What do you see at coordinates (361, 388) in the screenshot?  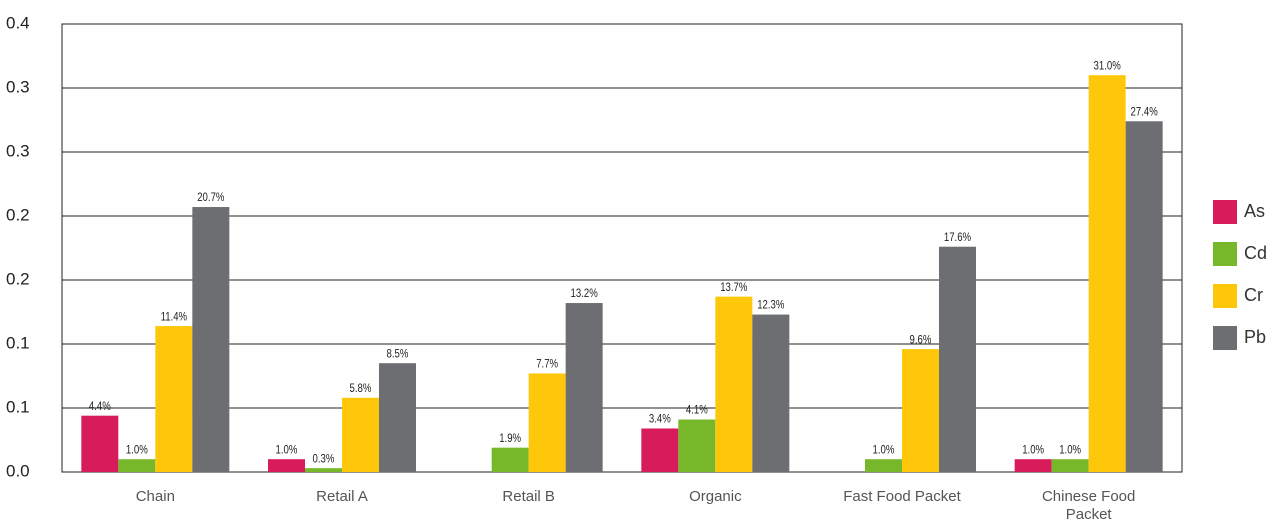 I see `data-label: 5.8%` at bounding box center [361, 388].